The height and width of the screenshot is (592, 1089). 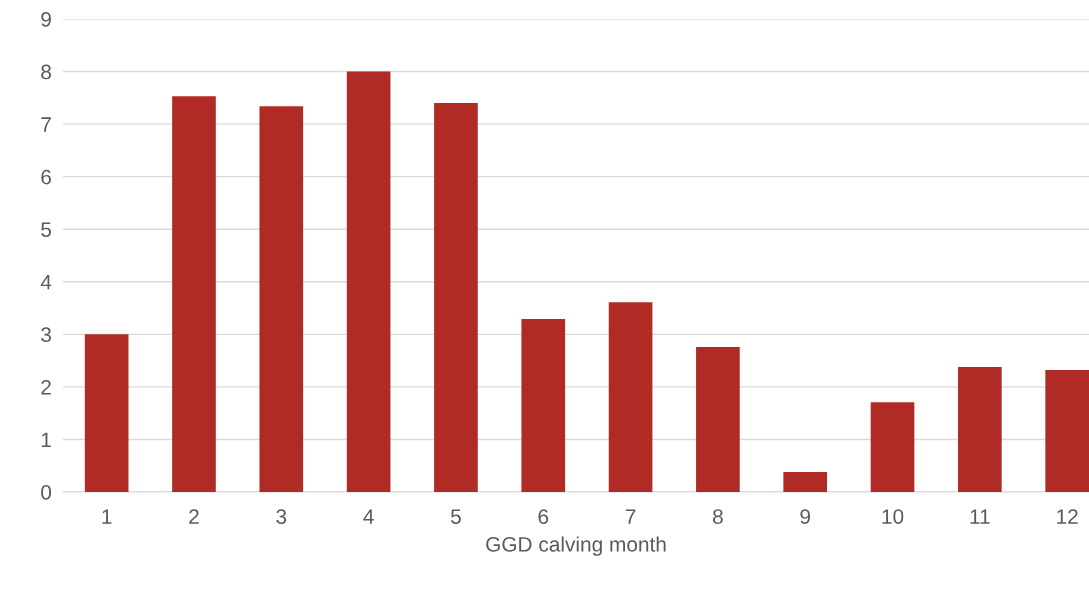 I want to click on y-tick-label: 4, so click(x=46, y=282).